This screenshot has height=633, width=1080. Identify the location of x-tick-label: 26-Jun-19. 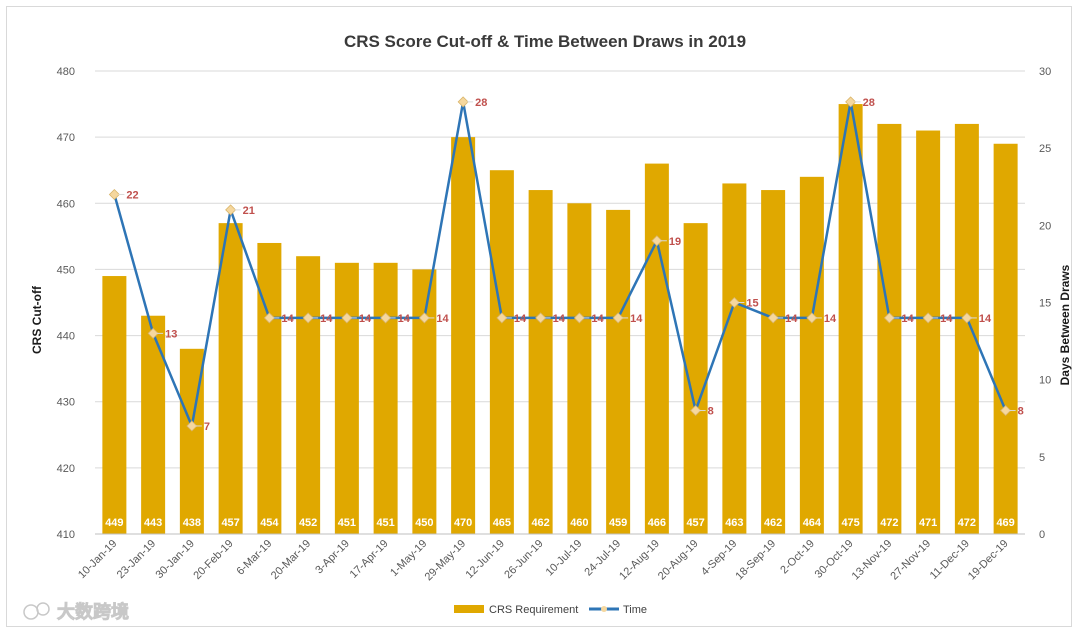
(524, 560).